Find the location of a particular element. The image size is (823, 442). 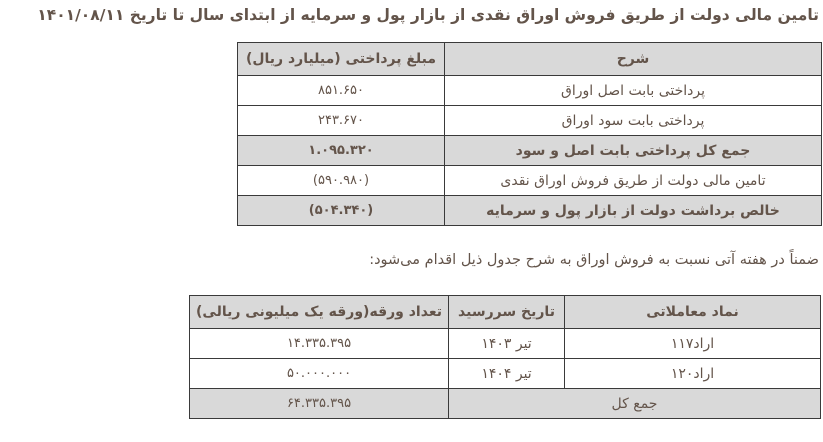

row-count: ۵۰.۰۰۰.۰۰۰ is located at coordinates (319, 373).